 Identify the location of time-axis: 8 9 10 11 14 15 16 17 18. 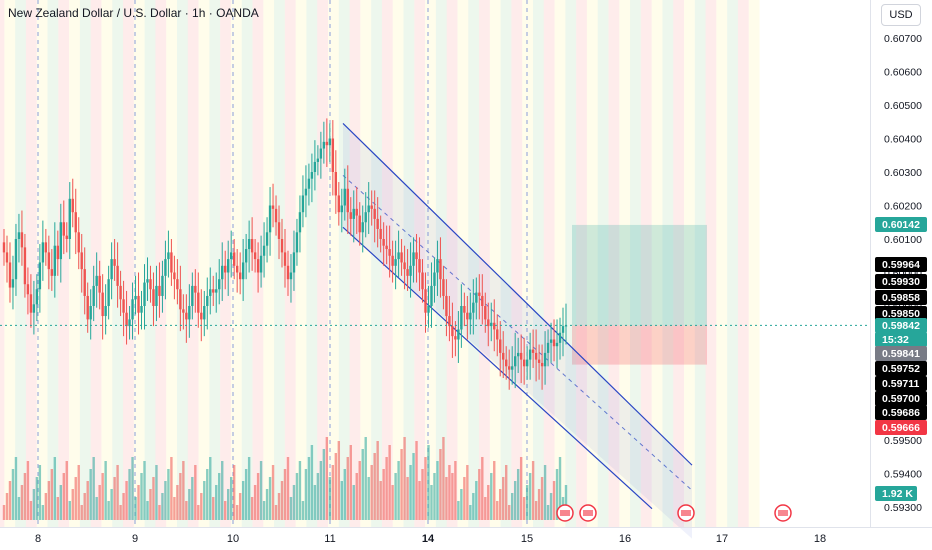
(430, 539).